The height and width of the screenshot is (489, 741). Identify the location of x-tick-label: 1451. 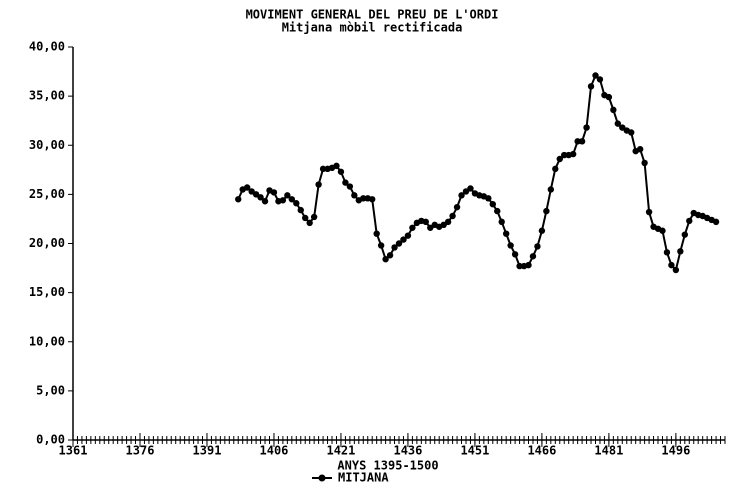
(474, 451).